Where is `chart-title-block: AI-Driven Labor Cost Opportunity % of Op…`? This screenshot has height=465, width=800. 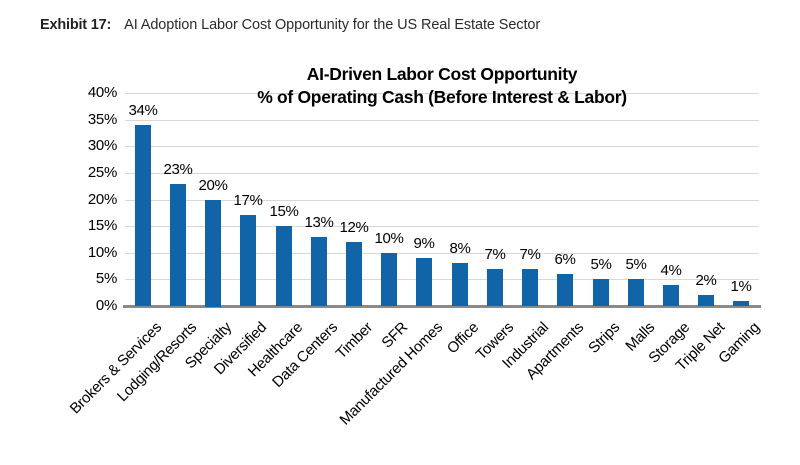 chart-title-block: AI-Driven Labor Cost Opportunity % of Op… is located at coordinates (442, 86).